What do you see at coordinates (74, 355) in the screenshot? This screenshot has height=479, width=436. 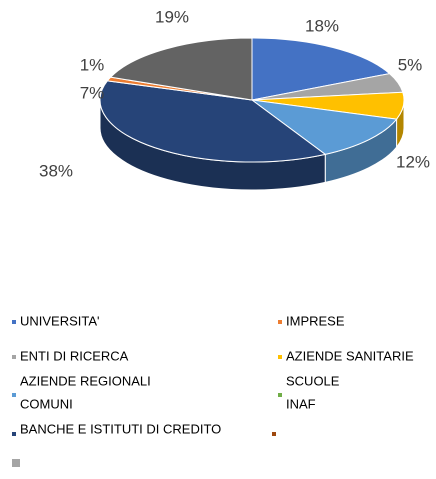 I see `legend-label: ENTI DI RICERCA` at bounding box center [74, 355].